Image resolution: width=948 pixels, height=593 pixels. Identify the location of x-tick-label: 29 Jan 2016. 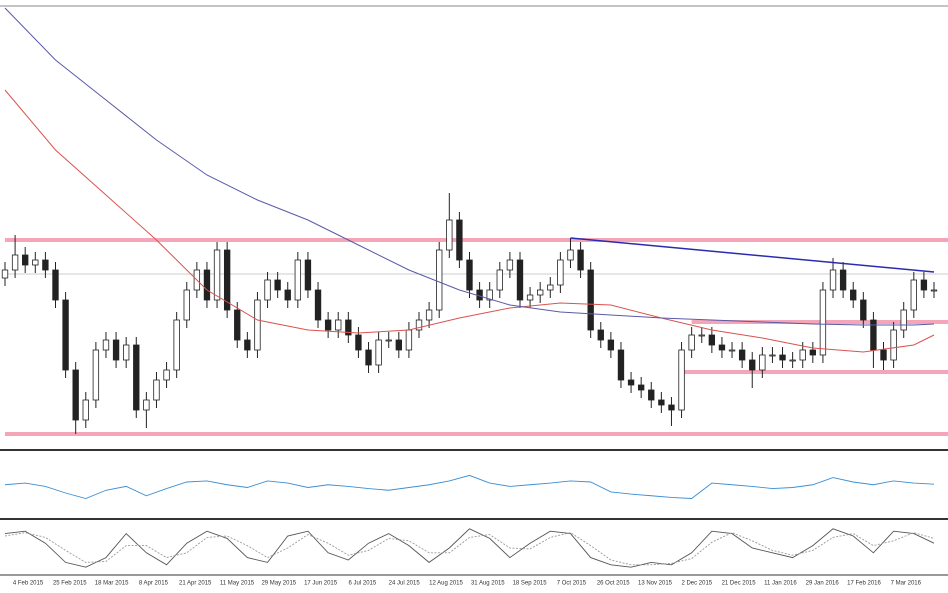
(823, 584).